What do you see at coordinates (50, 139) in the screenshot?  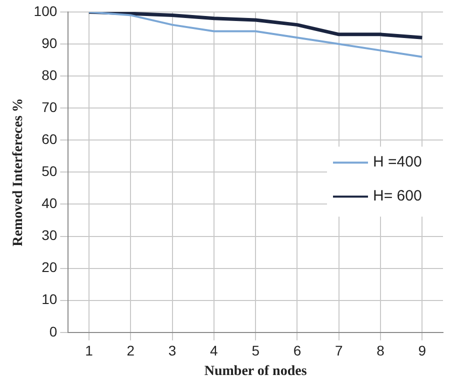 I see `y-tick-label: 60` at bounding box center [50, 139].